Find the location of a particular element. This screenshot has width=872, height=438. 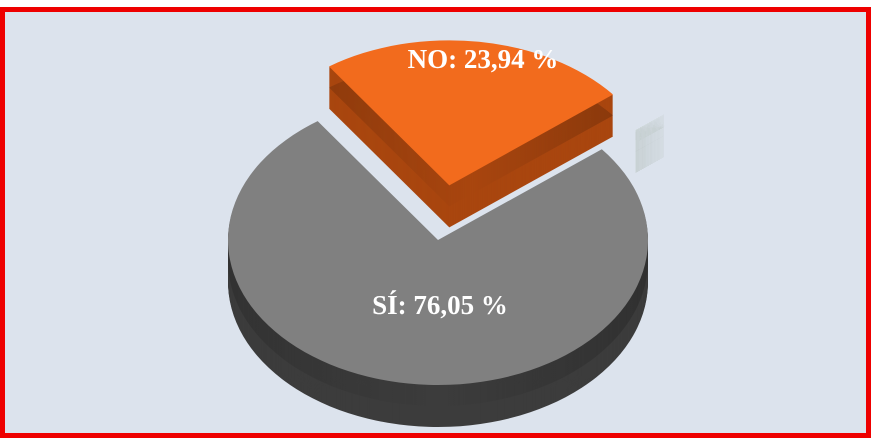

data-label: SÍ: 76,05 % is located at coordinates (440, 305).